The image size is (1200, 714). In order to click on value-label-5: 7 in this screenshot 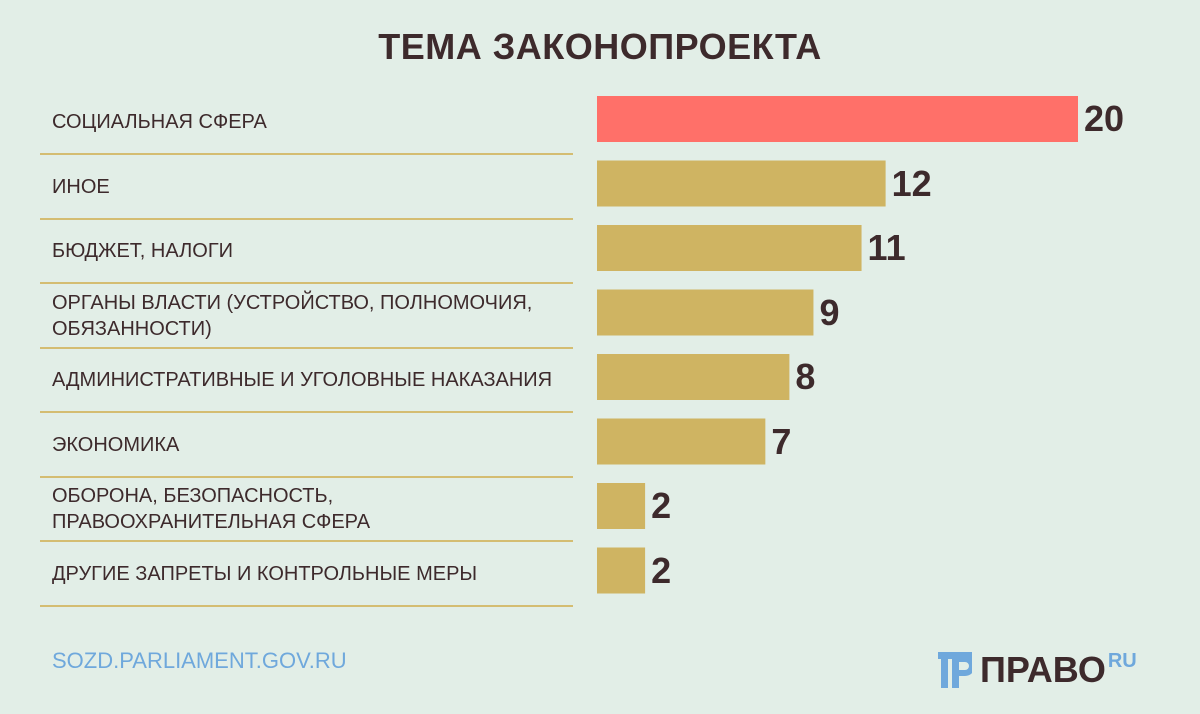, I will do `click(781, 441)`.